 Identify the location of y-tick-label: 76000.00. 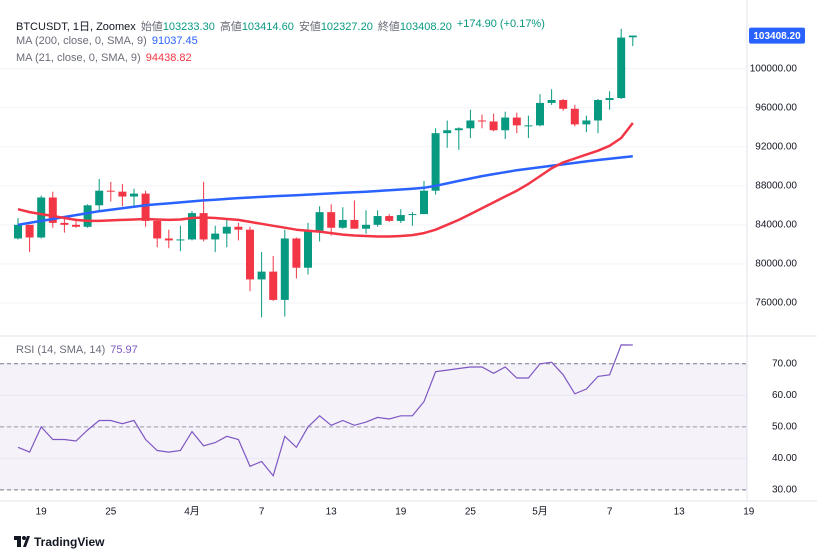
(776, 302).